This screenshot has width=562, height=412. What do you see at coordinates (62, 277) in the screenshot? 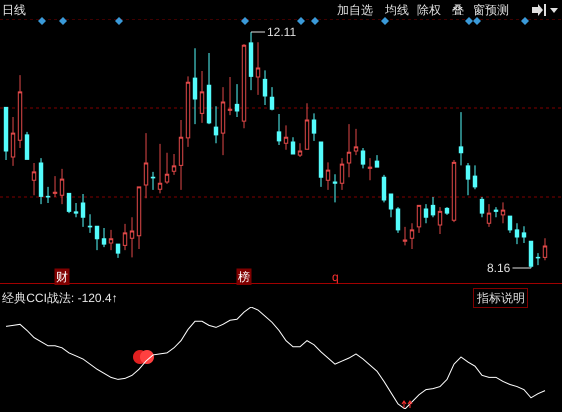
I see `annotation: 财` at bounding box center [62, 277].